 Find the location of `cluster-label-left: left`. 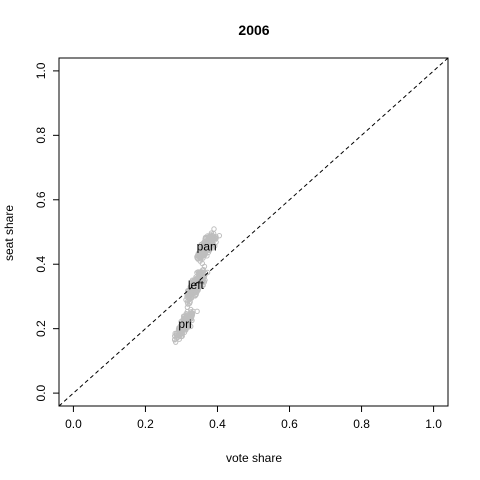

cluster-label-left: left is located at coordinates (196, 285).